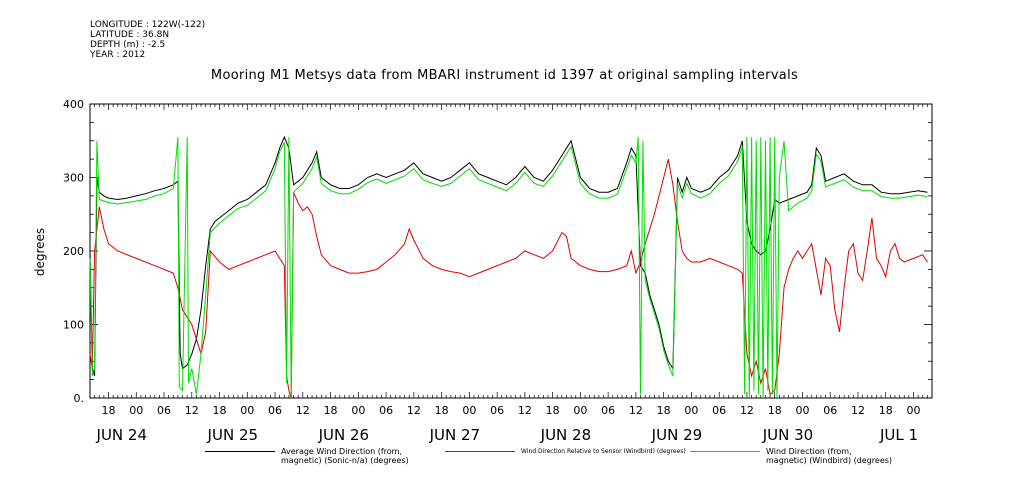 This screenshot has height=504, width=1009. I want to click on date-label: JUN 24, so click(121, 435).